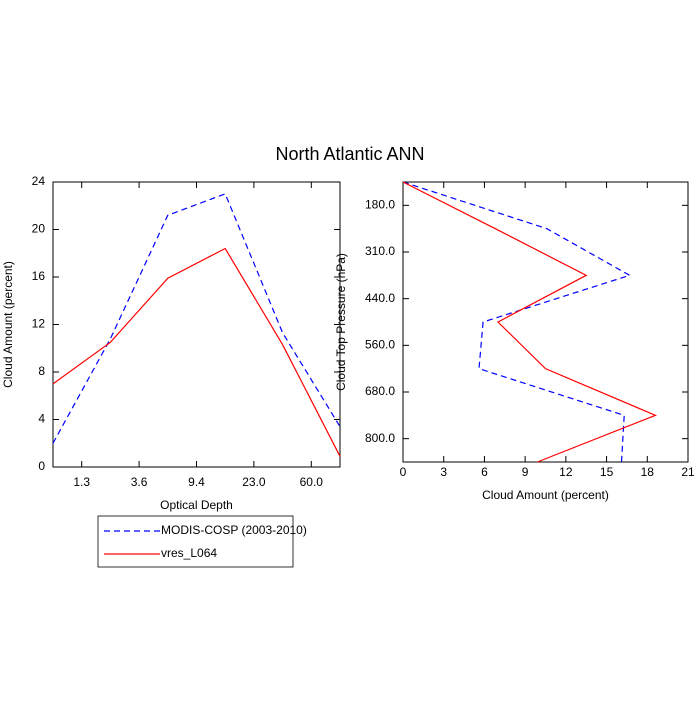 This screenshot has width=700, height=705. Describe the element at coordinates (41, 466) in the screenshot. I see `y-tick-label: 0` at that location.